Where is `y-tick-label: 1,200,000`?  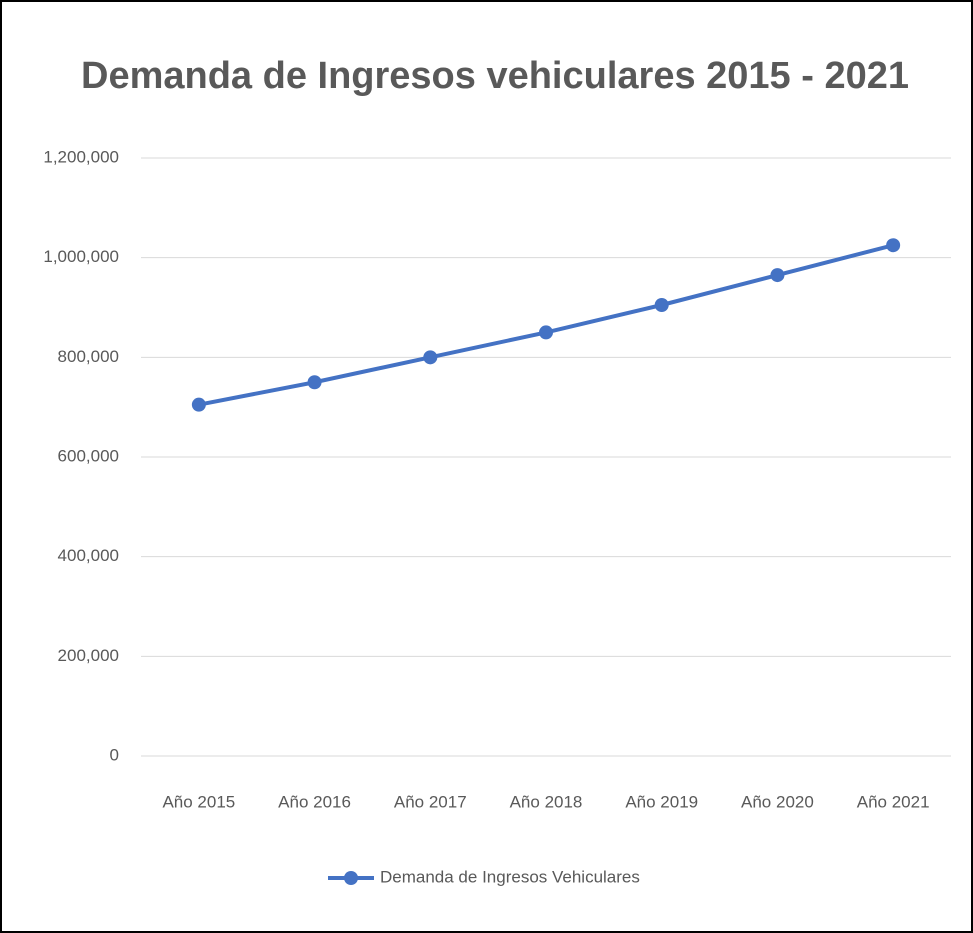
y-tick-label: 1,200,000 is located at coordinates (81, 156).